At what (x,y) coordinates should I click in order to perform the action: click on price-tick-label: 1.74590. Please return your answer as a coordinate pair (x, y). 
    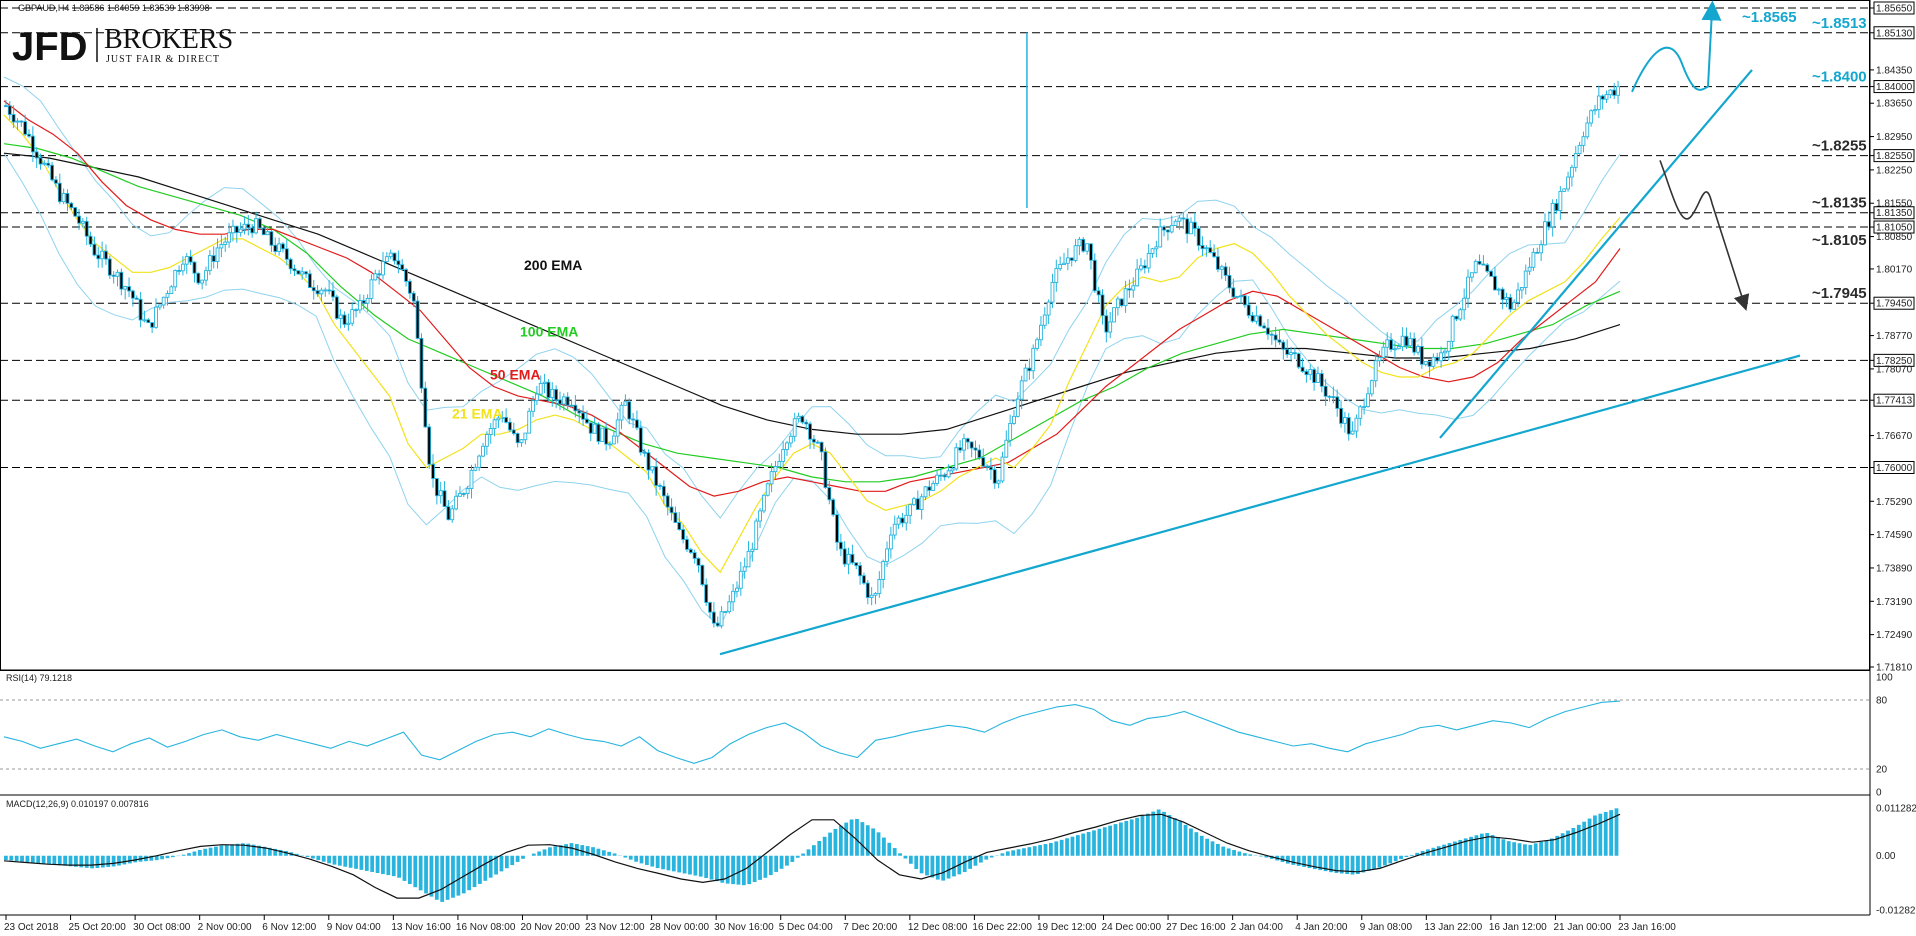
    Looking at the image, I should click on (1894, 535).